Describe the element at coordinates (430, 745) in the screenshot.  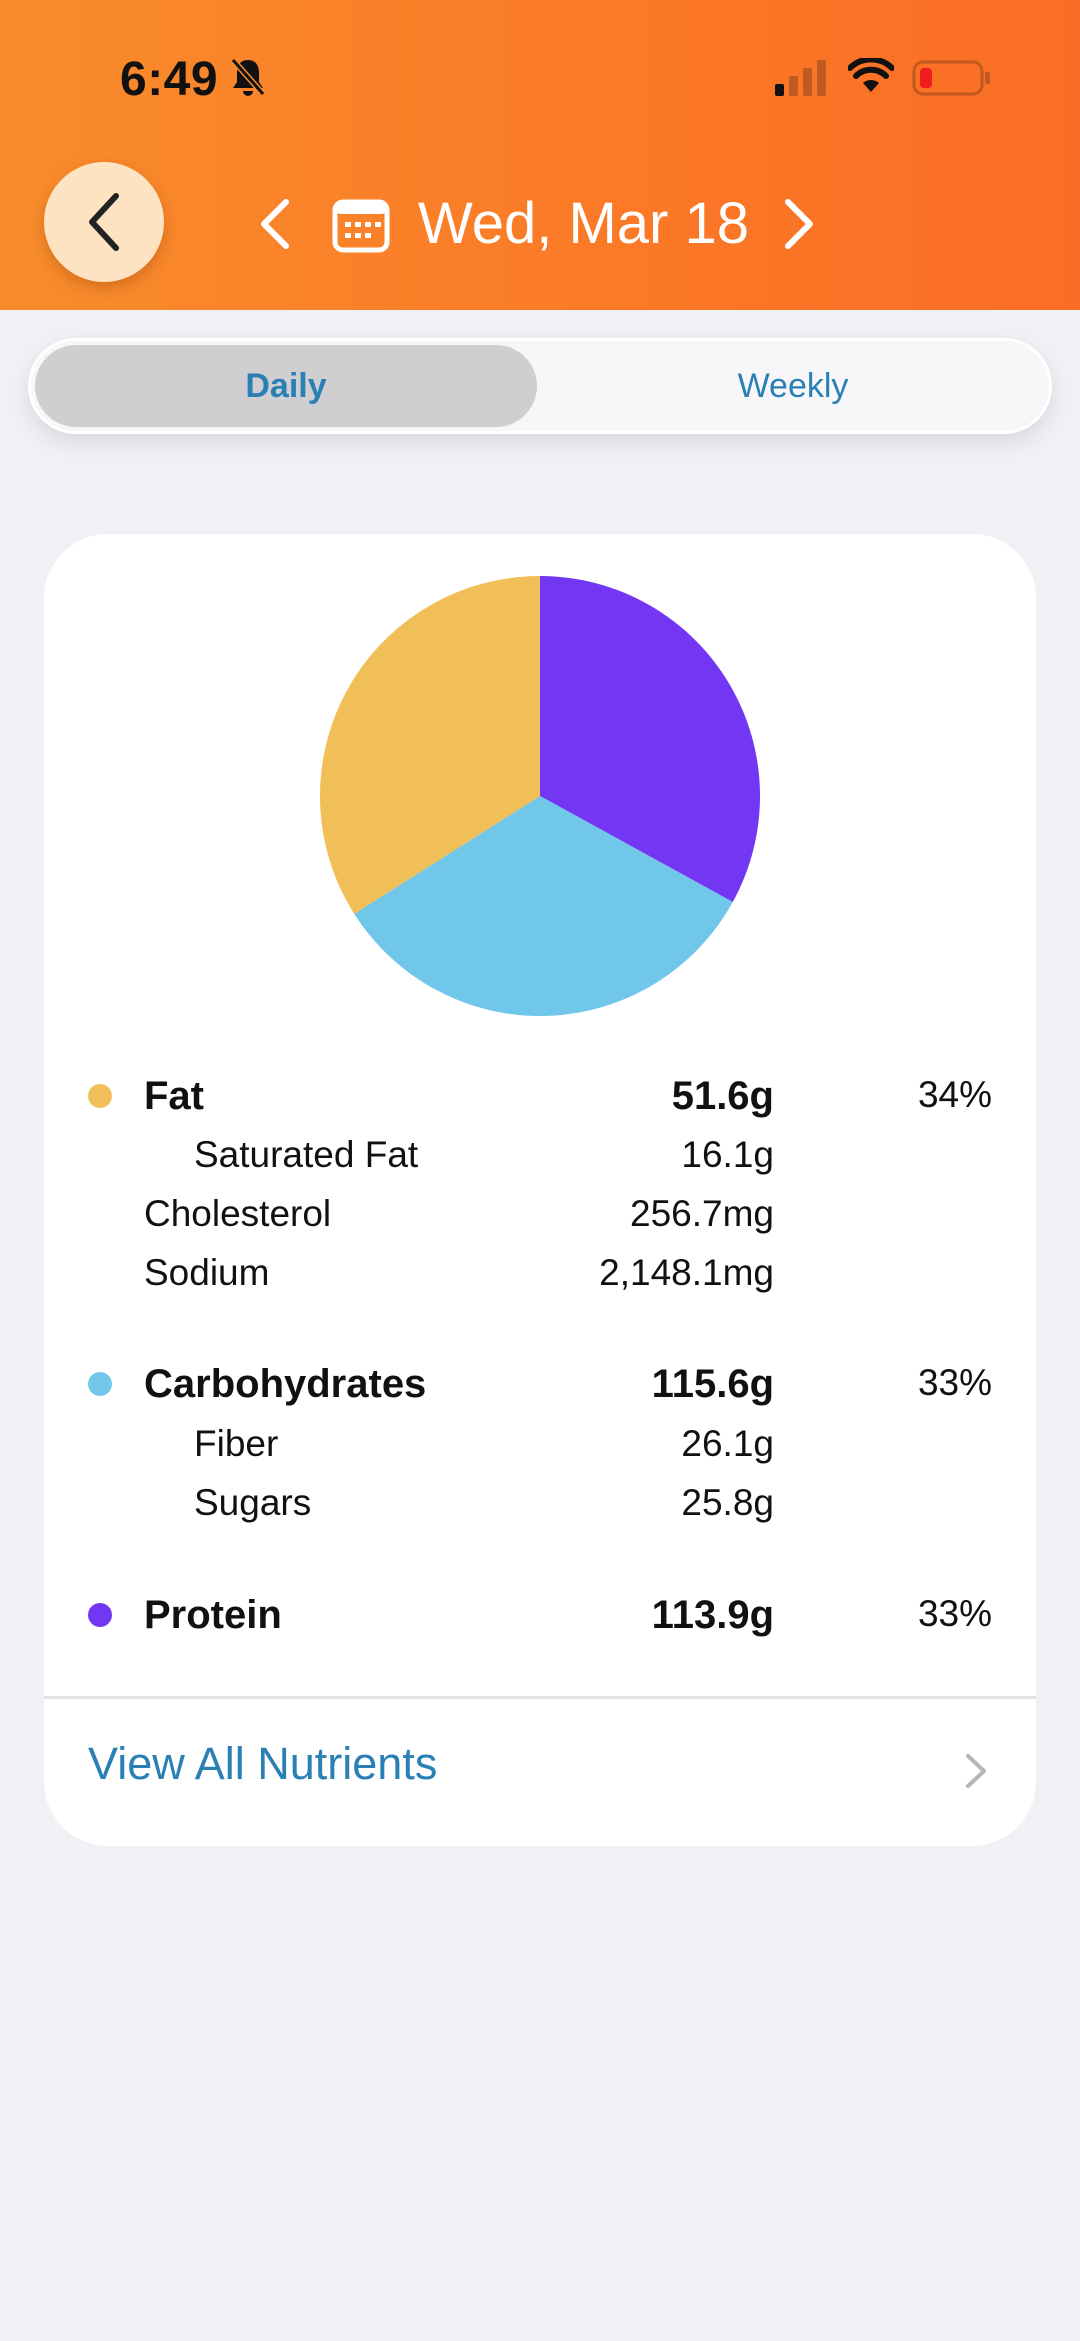
I see `pie-slice-fat` at that location.